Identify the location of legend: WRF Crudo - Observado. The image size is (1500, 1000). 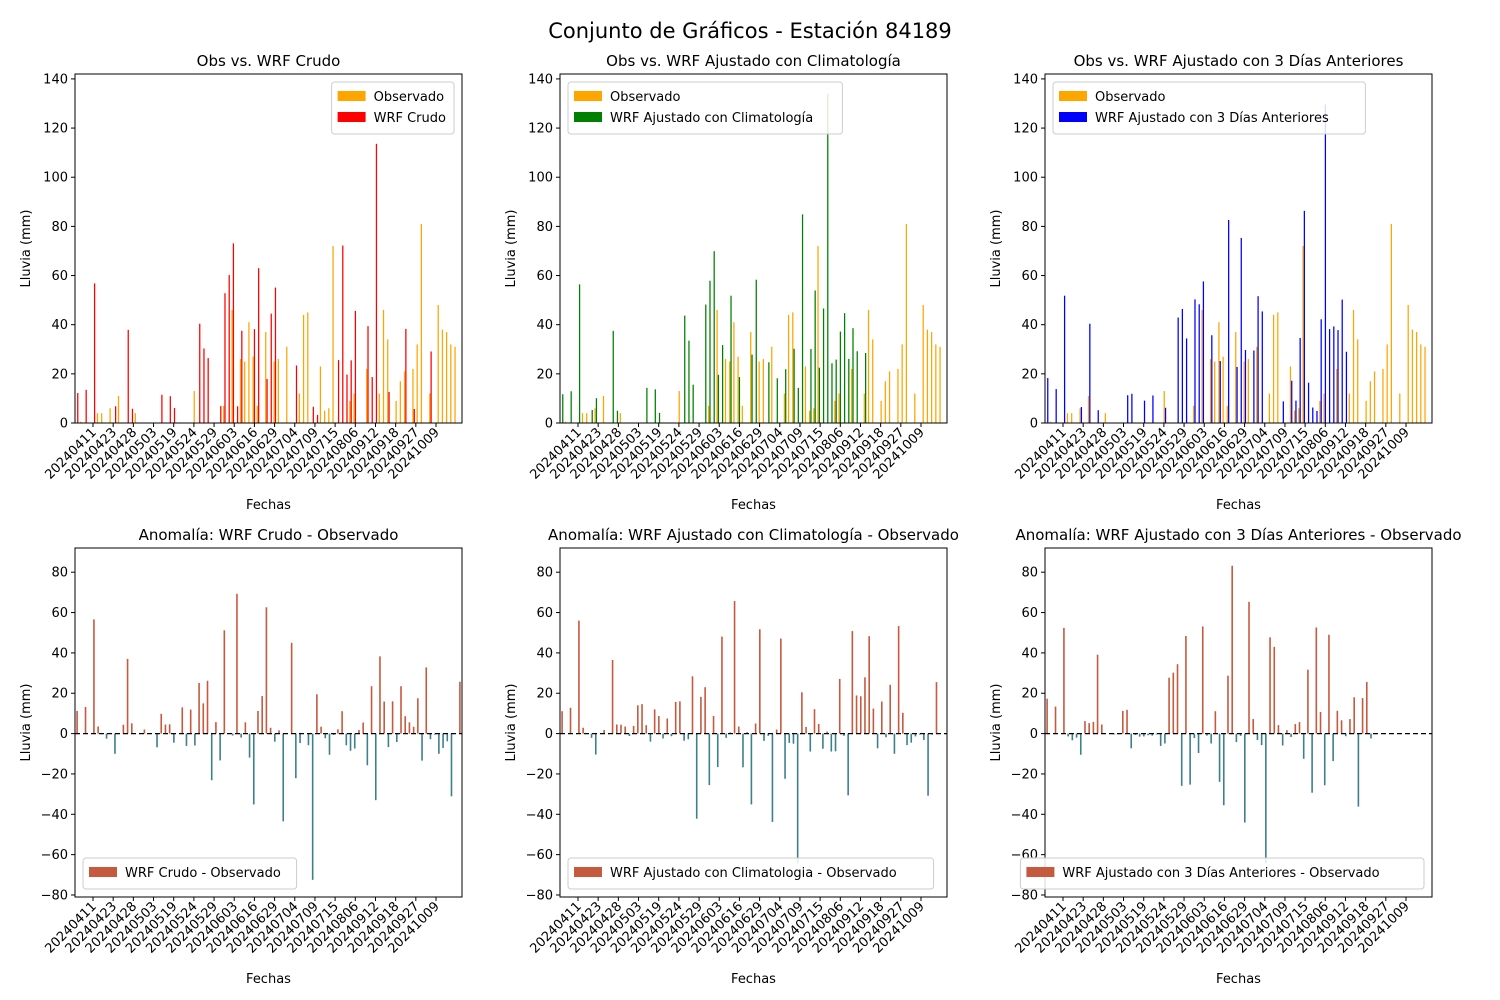
(190, 873).